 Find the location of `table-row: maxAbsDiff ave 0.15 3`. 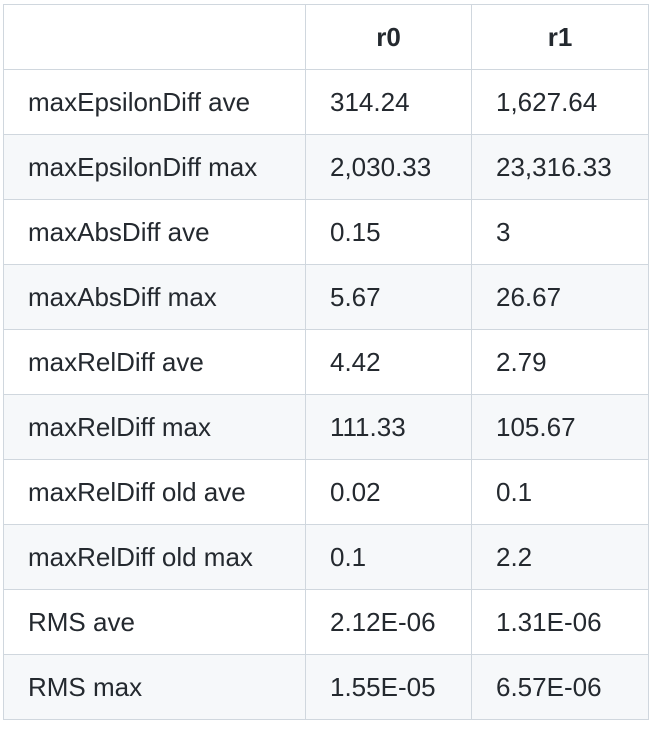

table-row: maxAbsDiff ave 0.15 3 is located at coordinates (326, 232).